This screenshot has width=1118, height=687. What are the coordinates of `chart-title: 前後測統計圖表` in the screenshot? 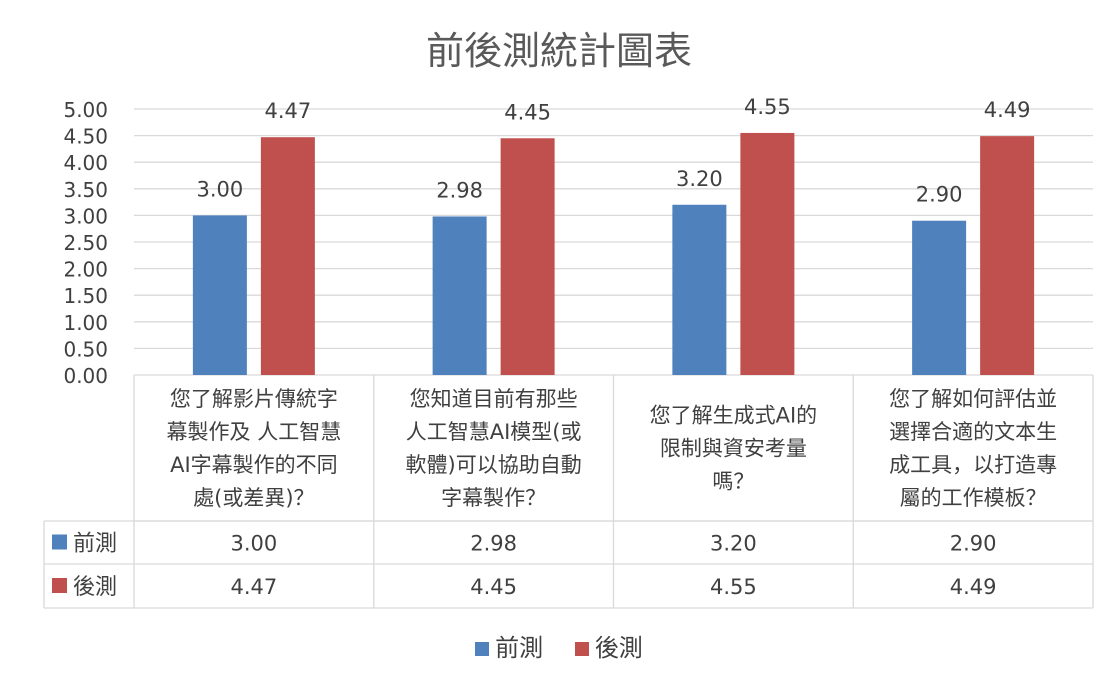 It's located at (558, 51).